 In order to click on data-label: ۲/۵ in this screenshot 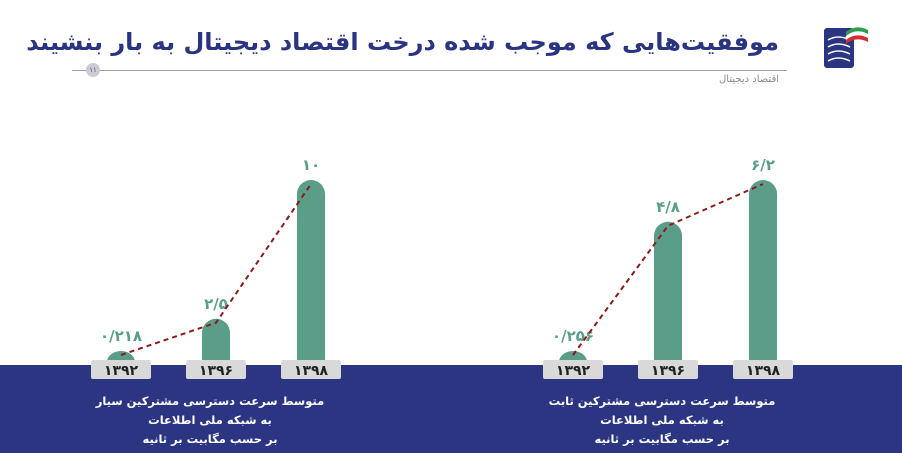, I will do `click(216, 304)`.